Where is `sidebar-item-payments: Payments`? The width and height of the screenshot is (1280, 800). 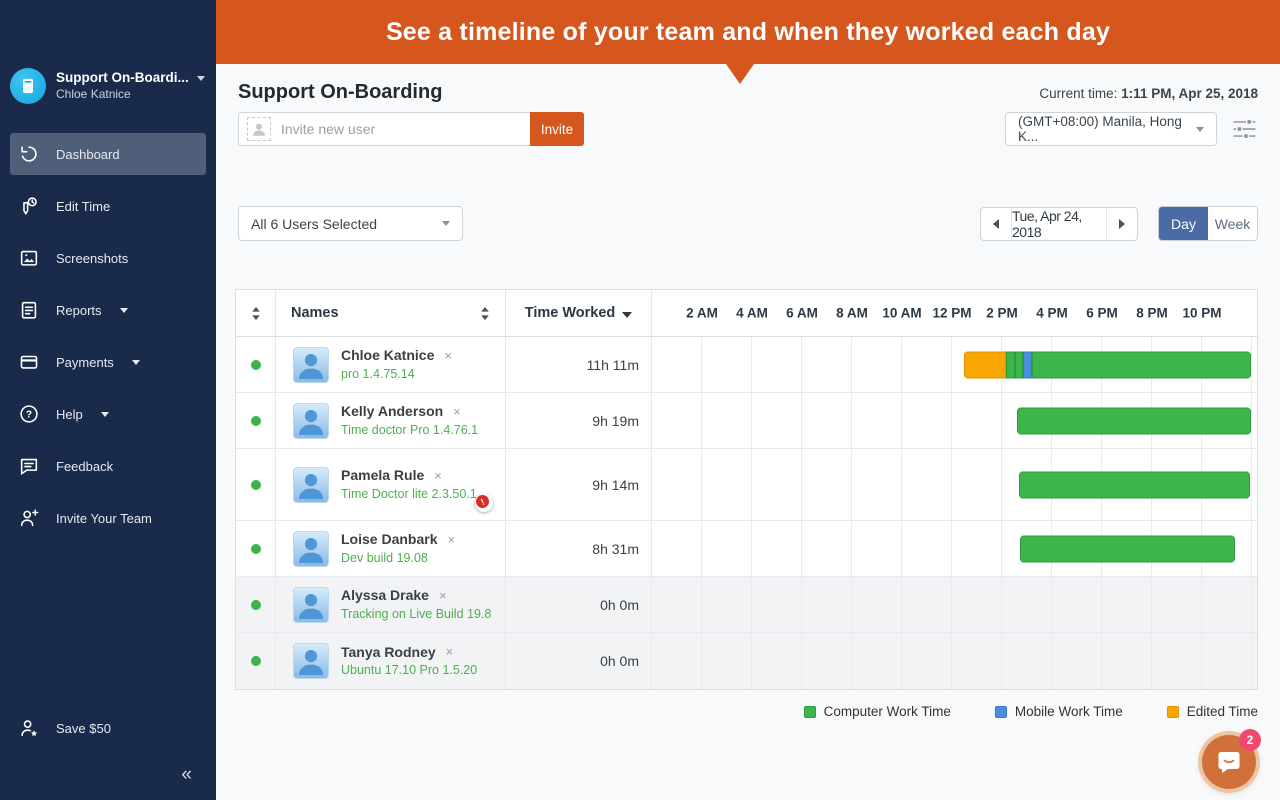
sidebar-item-payments: Payments is located at coordinates (108, 362).